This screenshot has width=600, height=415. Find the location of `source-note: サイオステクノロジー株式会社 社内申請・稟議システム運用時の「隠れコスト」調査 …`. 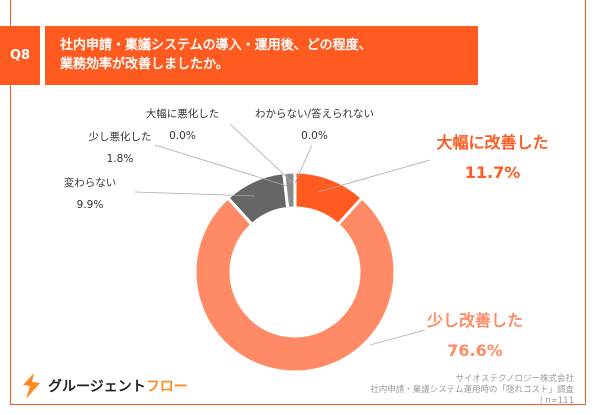

source-note: サイオステクノロジー株式会社 社内申請・稟議システム運用時の「隠れコスト」調査 … is located at coordinates (472, 390).